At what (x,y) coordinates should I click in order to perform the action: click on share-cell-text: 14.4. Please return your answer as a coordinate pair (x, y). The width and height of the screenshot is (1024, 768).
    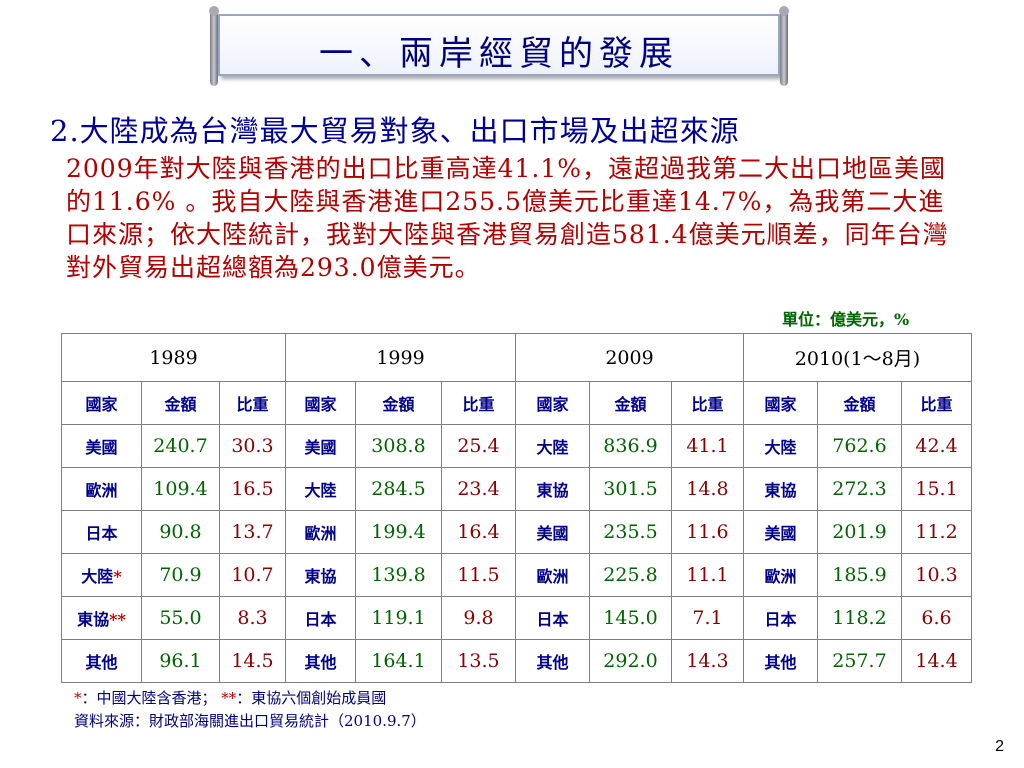
    Looking at the image, I should click on (936, 660).